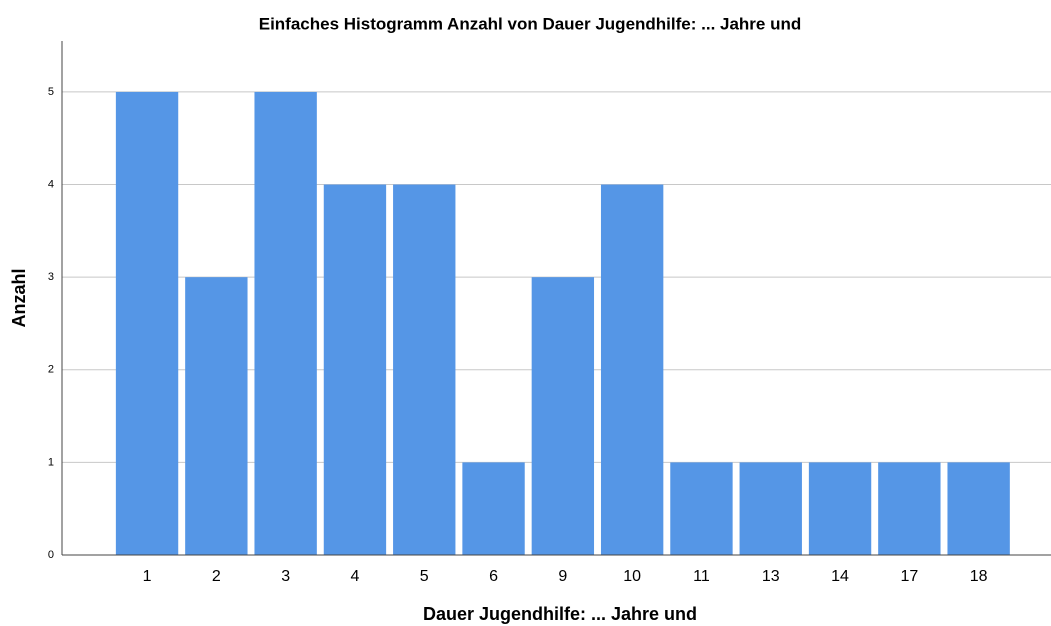  I want to click on y-tick-label: 3, so click(51, 277).